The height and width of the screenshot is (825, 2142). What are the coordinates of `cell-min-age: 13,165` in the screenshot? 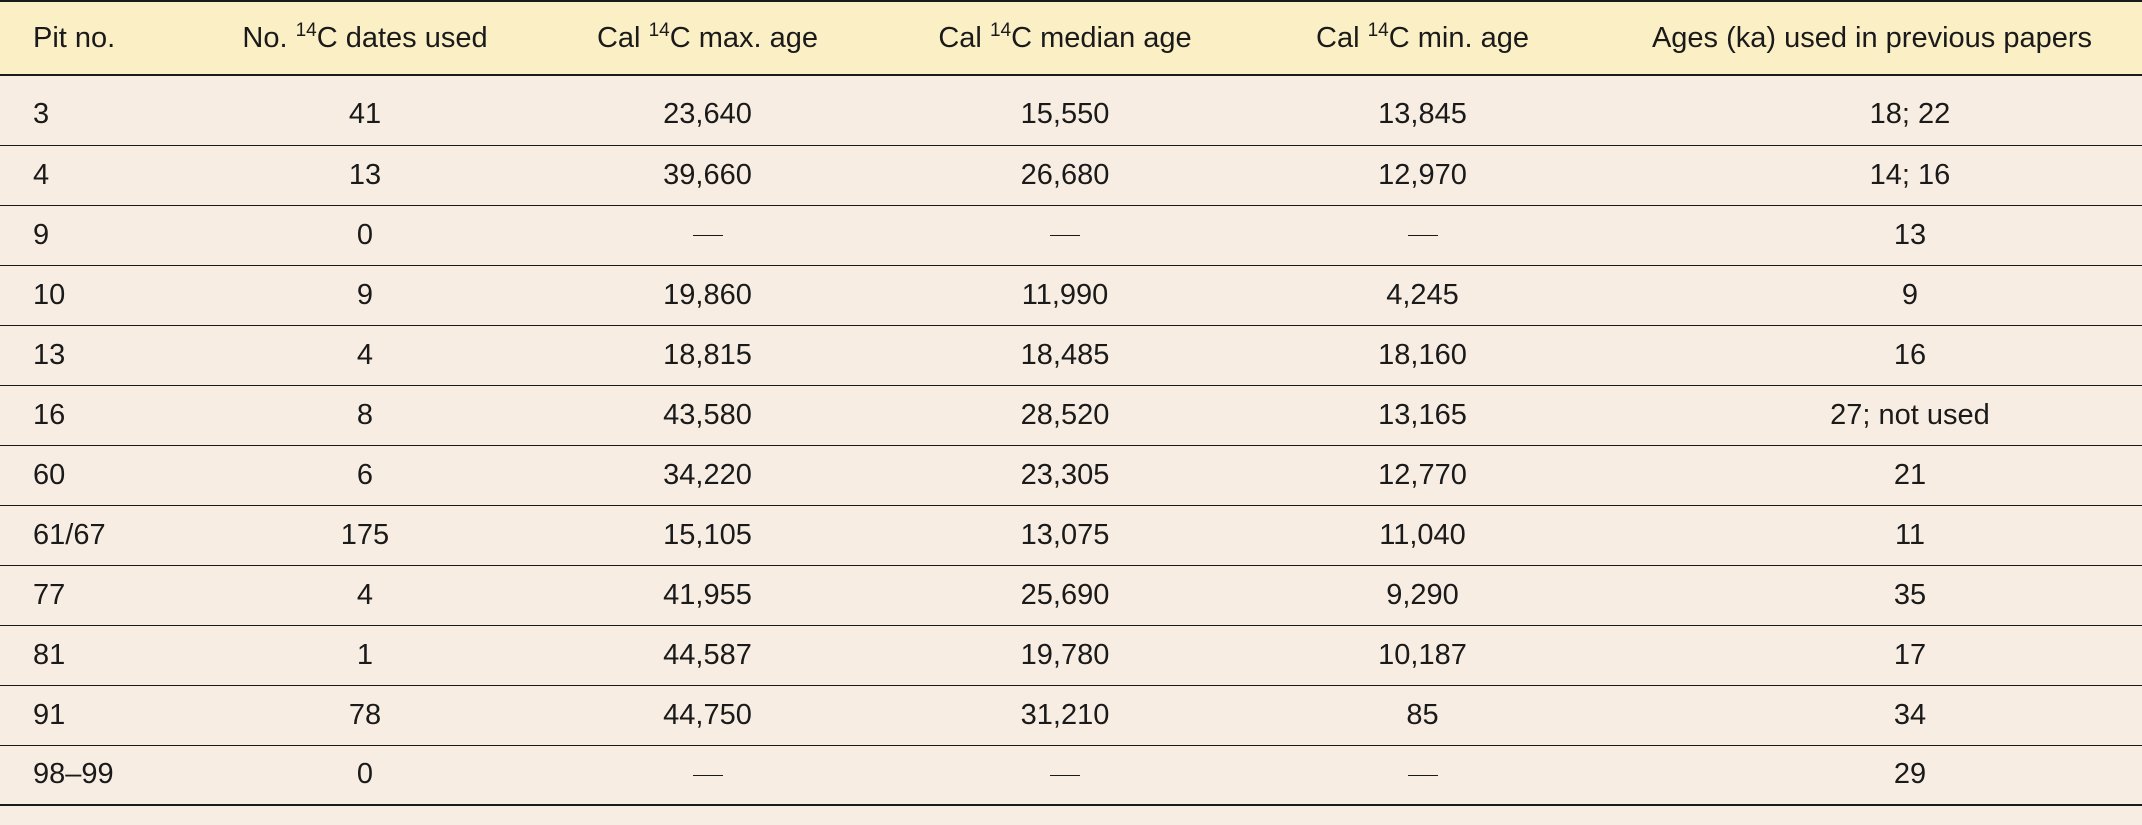 It's located at (1422, 414).